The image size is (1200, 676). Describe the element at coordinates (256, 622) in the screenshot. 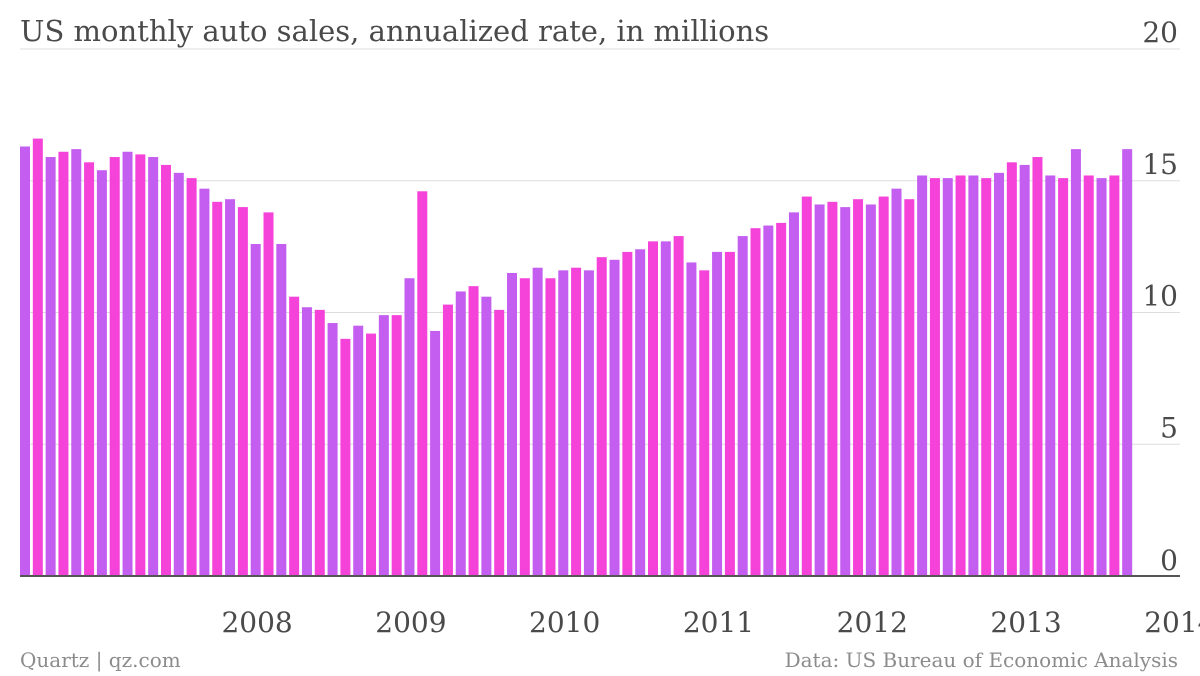

I see `x-tick-label: 2008` at that location.